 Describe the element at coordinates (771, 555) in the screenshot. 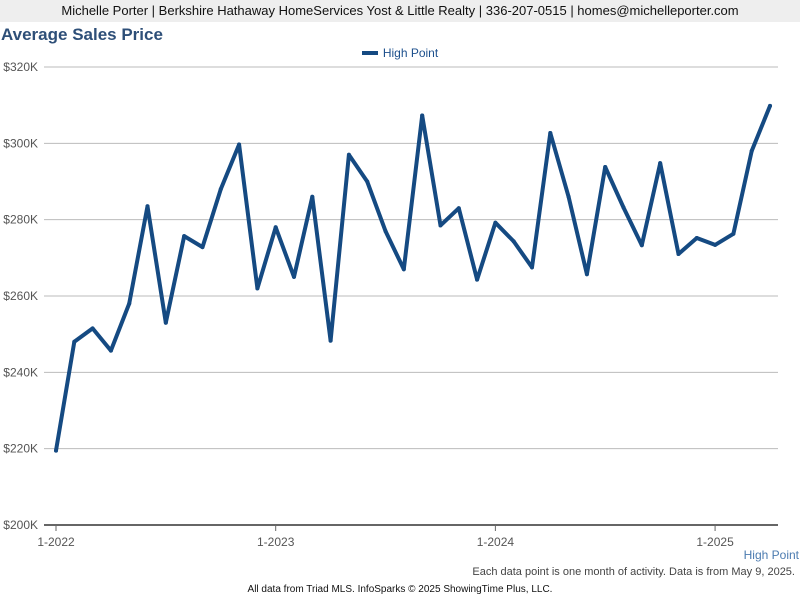

I see `series-corner-label: High Point` at that location.